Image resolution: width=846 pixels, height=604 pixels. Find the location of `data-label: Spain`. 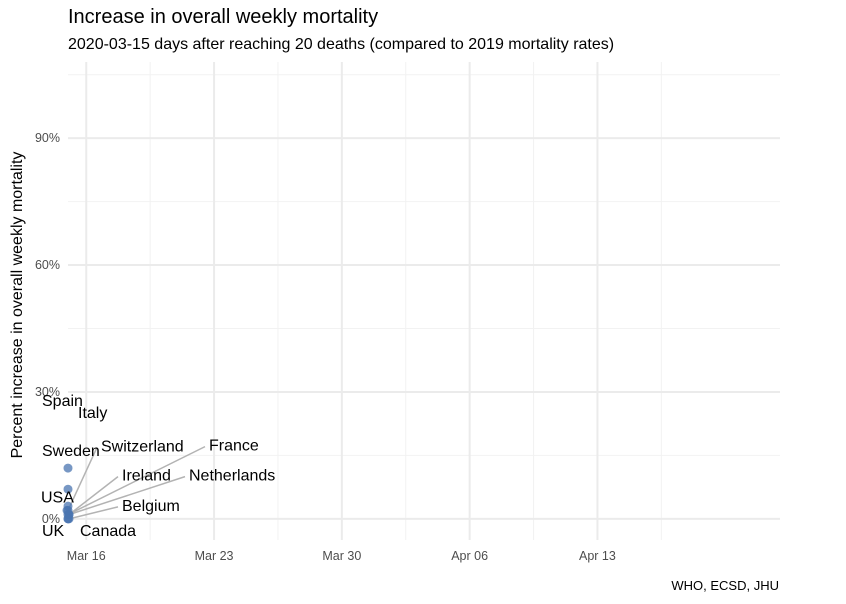

data-label: Spain is located at coordinates (62, 401).